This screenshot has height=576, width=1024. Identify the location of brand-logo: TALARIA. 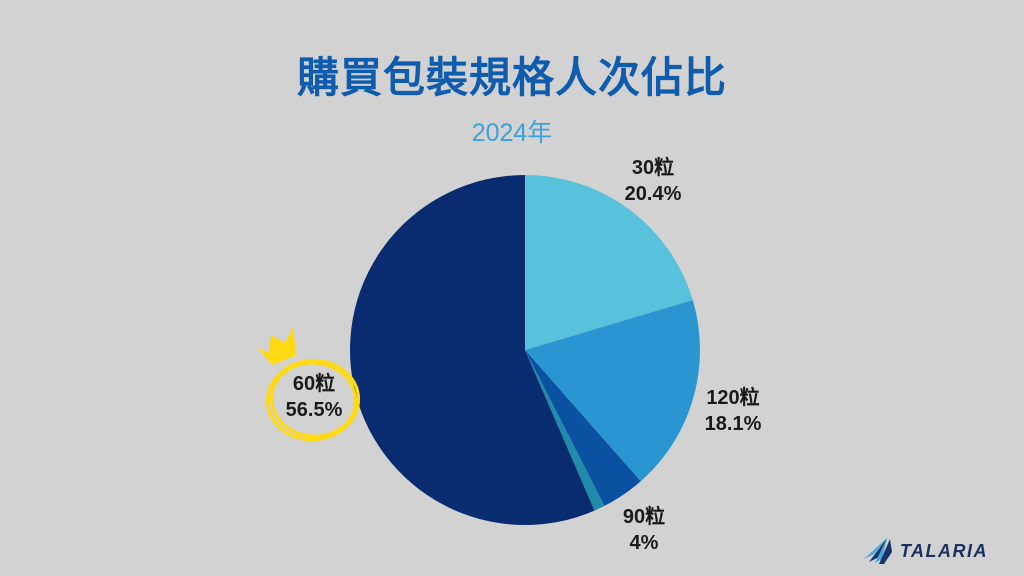
(925, 551).